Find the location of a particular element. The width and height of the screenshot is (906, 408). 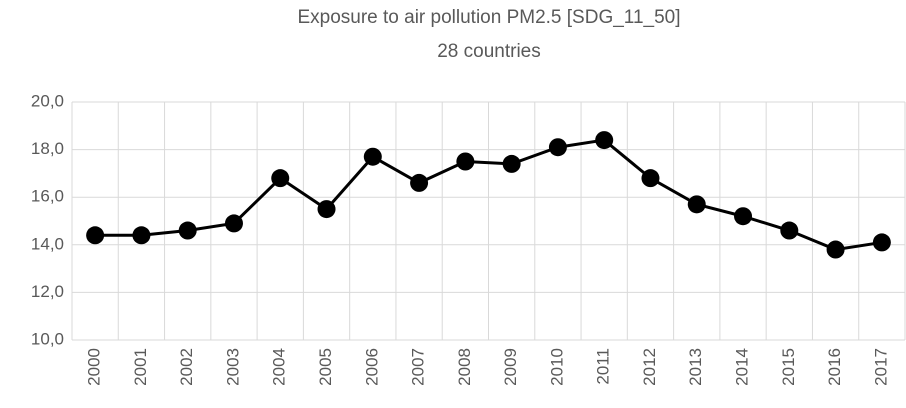

y-tick-label: 18,0 is located at coordinates (47, 148).